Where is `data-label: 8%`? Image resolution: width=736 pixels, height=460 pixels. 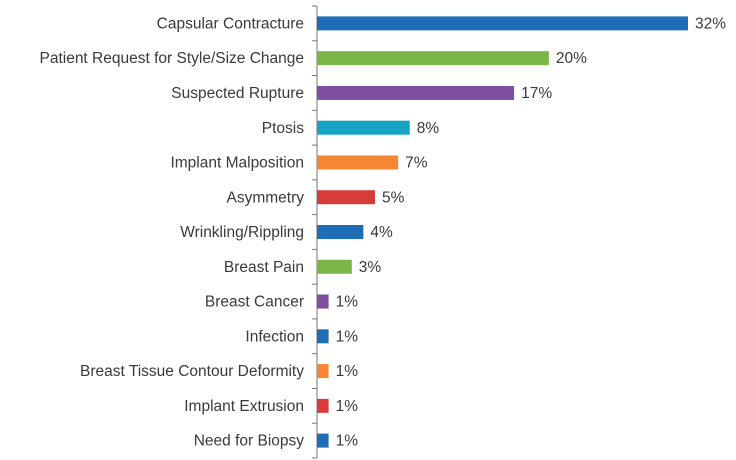 data-label: 8% is located at coordinates (428, 128).